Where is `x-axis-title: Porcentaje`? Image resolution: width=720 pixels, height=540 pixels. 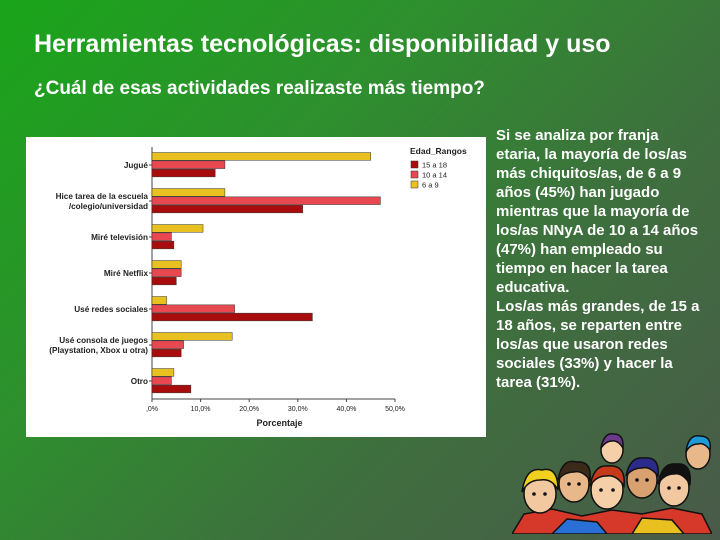
x-axis-title: Porcentaje is located at coordinates (279, 423).